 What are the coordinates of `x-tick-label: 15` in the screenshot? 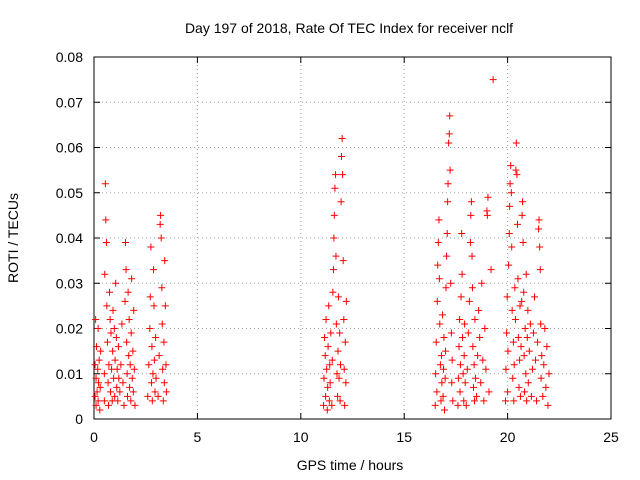 It's located at (404, 437).